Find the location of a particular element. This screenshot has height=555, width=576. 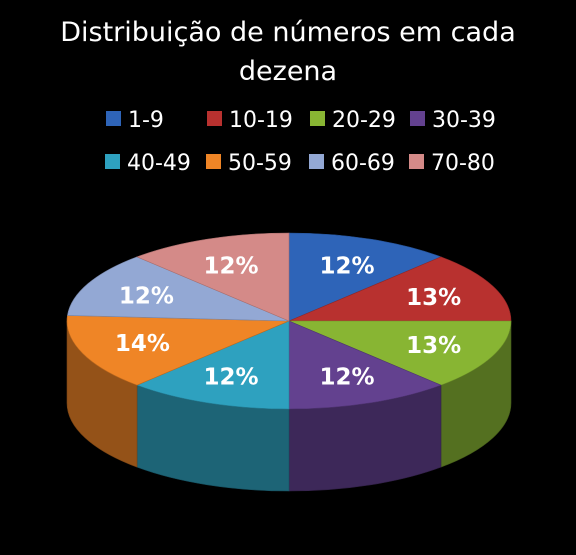

data-label-1-9: 12% is located at coordinates (346, 266).